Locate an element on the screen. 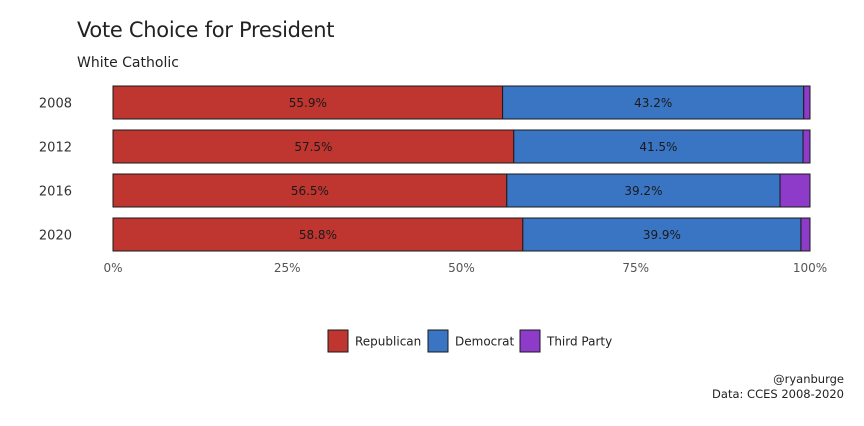 The width and height of the screenshot is (864, 426). x-tick-label: 0% is located at coordinates (112, 268).